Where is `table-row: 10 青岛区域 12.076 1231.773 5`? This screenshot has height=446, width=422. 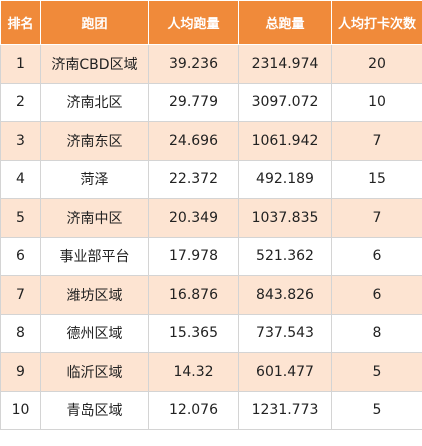
table-row: 10 青岛区域 12.076 1231.773 5 is located at coordinates (211, 410).